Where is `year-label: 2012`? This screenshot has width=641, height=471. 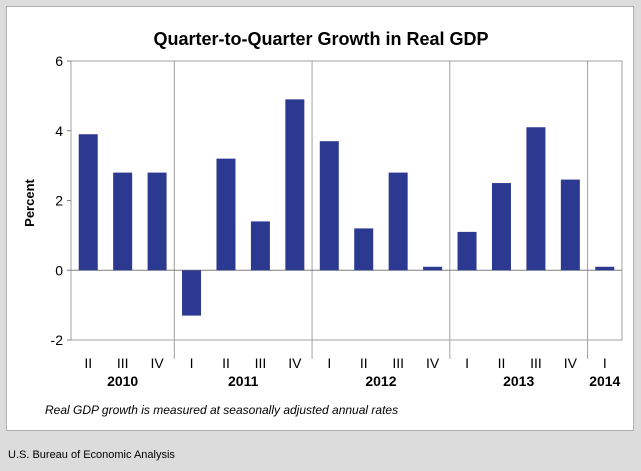 year-label: 2012 is located at coordinates (380, 381).